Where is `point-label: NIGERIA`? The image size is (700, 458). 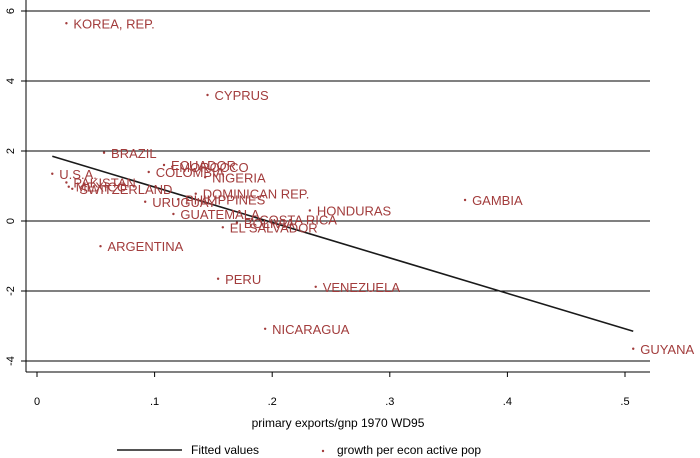 point-label: NIGERIA is located at coordinates (239, 177).